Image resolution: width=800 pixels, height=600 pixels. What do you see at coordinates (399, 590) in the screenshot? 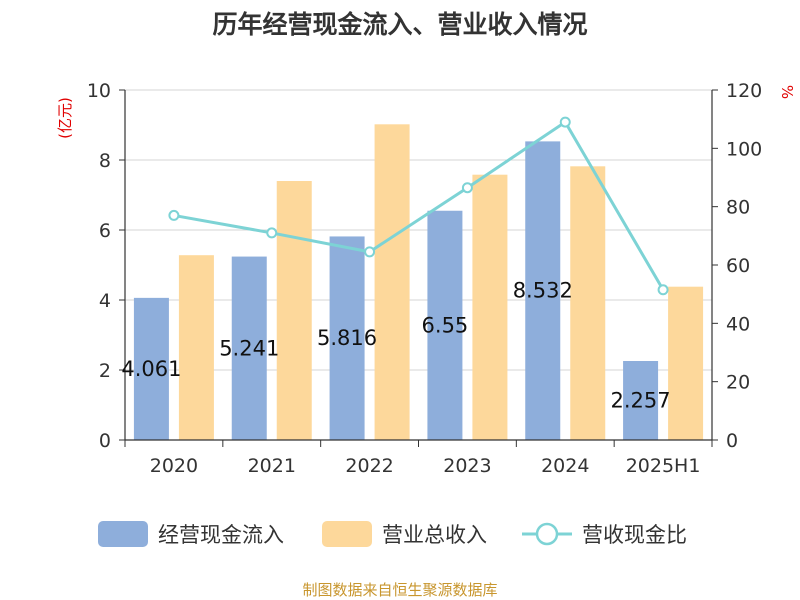
I see `source-note: 制图数据来自恒生聚源数据库` at bounding box center [399, 590].